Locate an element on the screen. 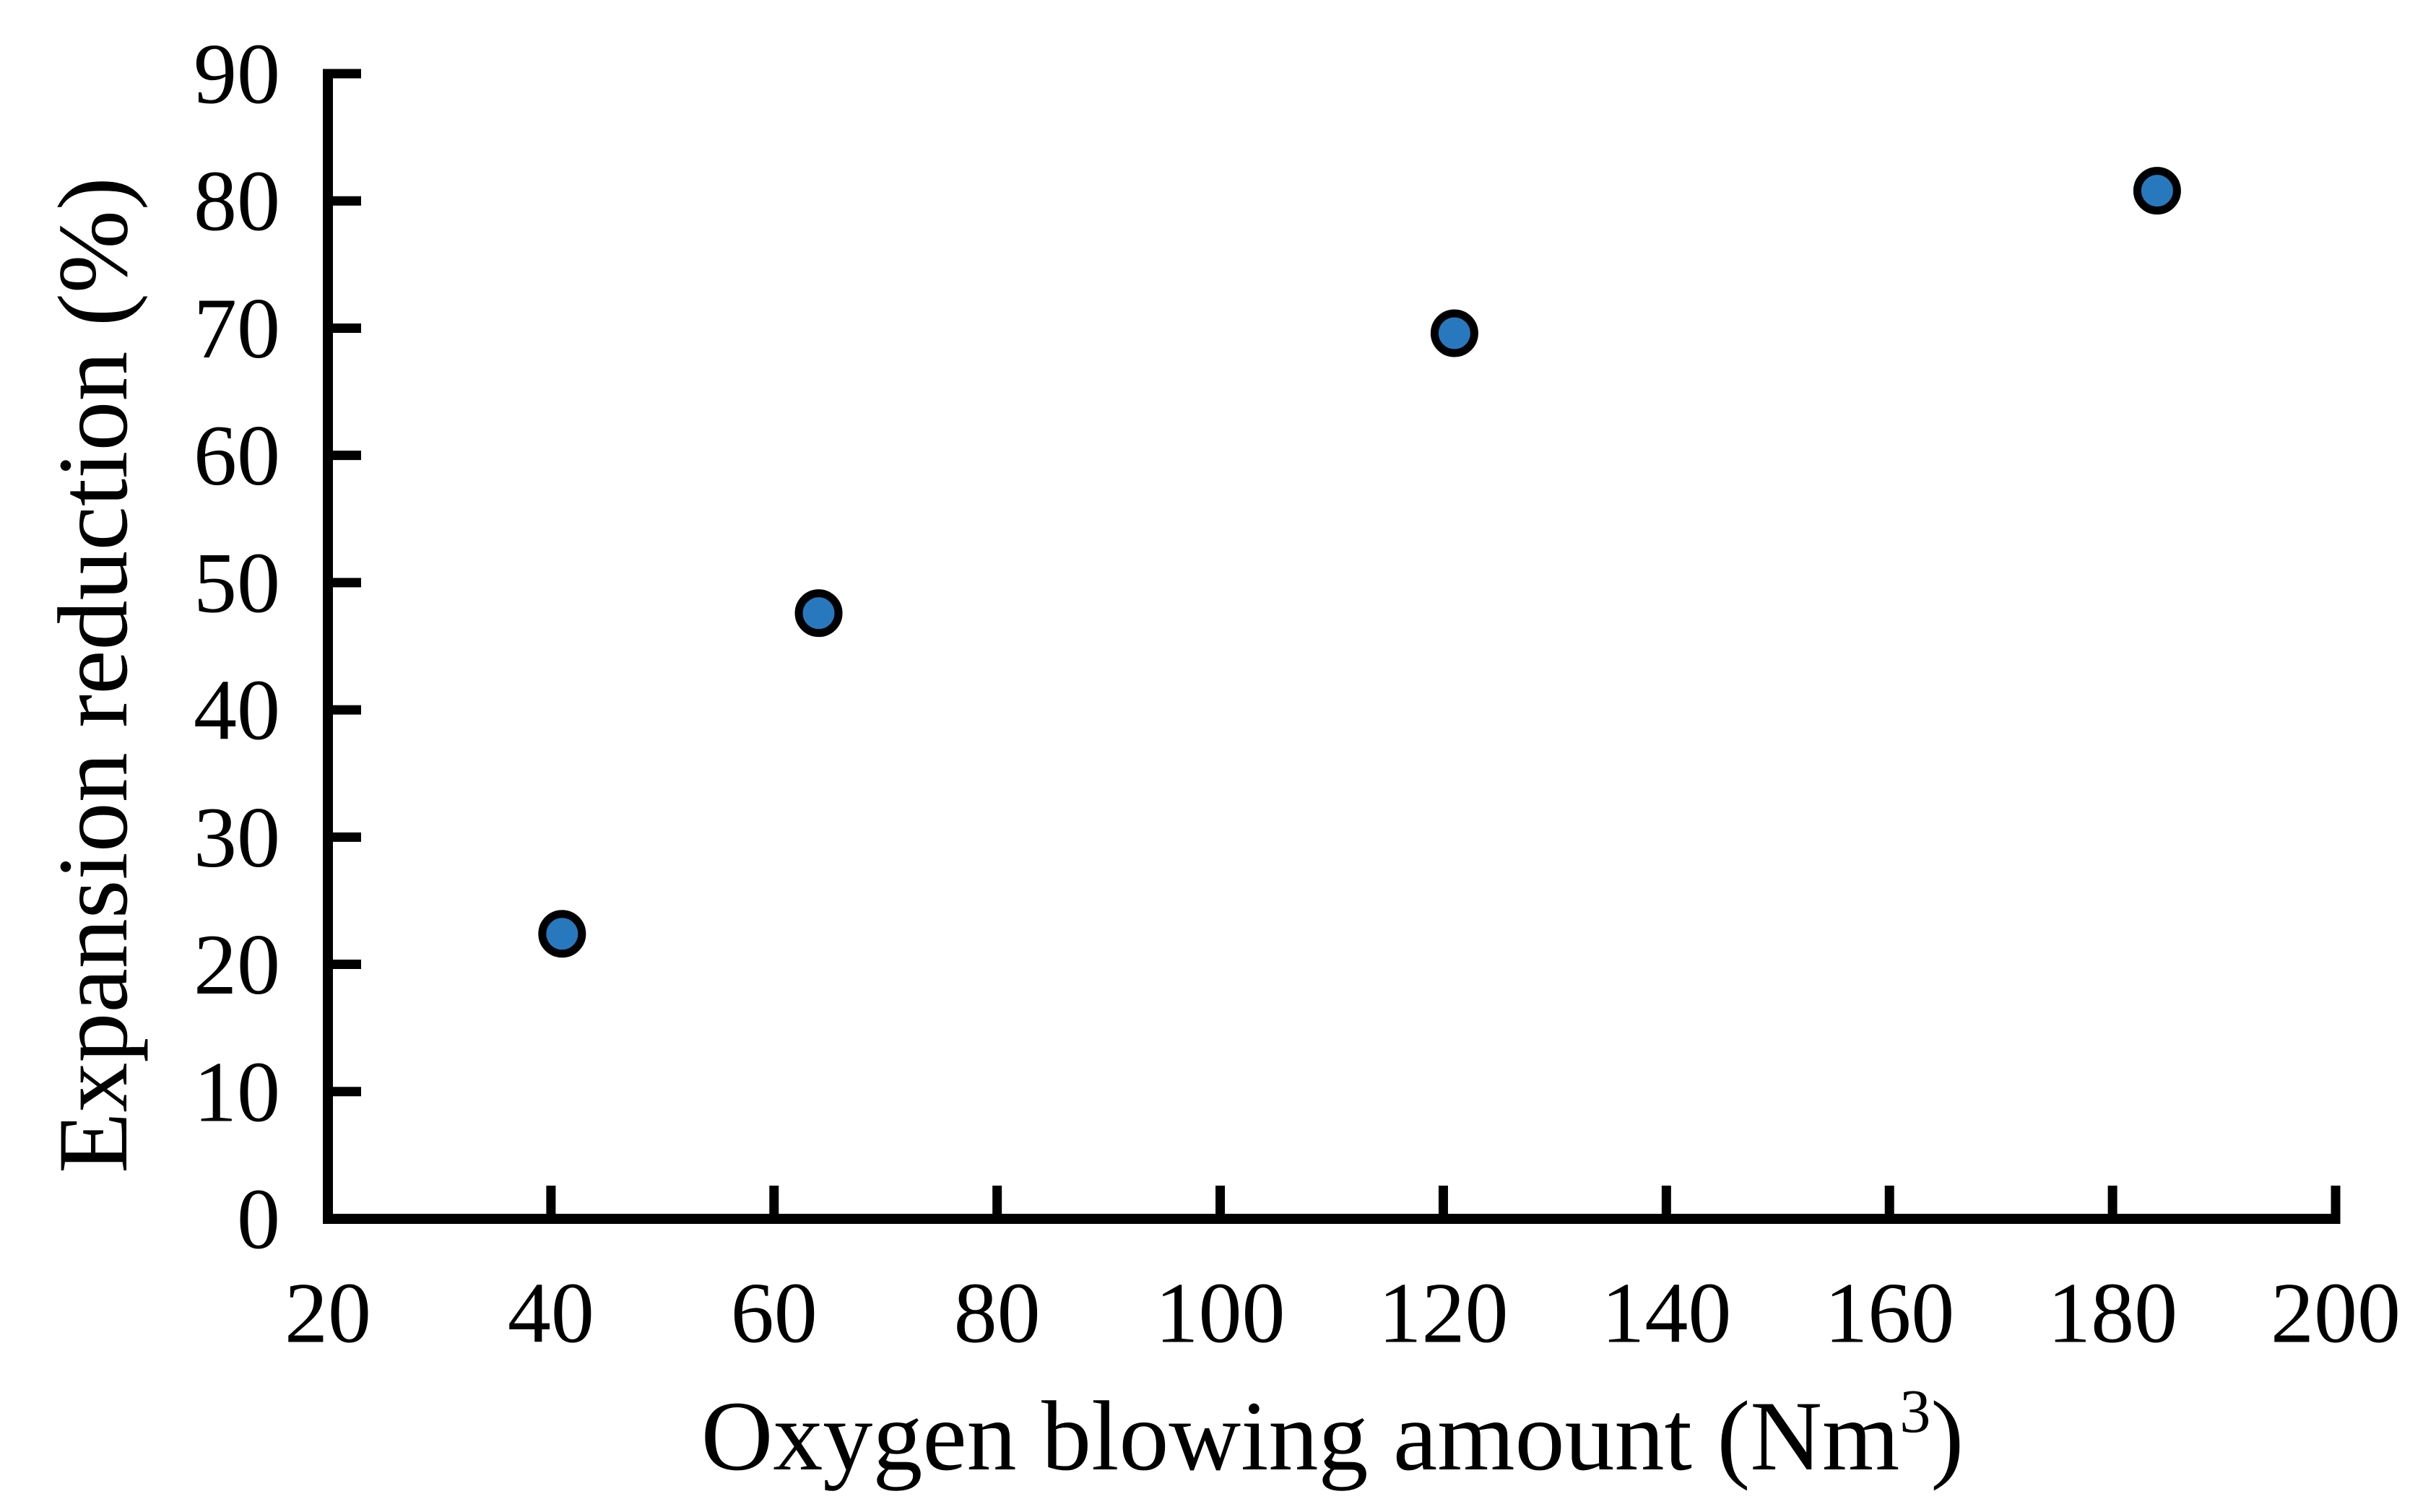 This screenshot has width=2423, height=1512. y-tick-label: 20 is located at coordinates (237, 964).